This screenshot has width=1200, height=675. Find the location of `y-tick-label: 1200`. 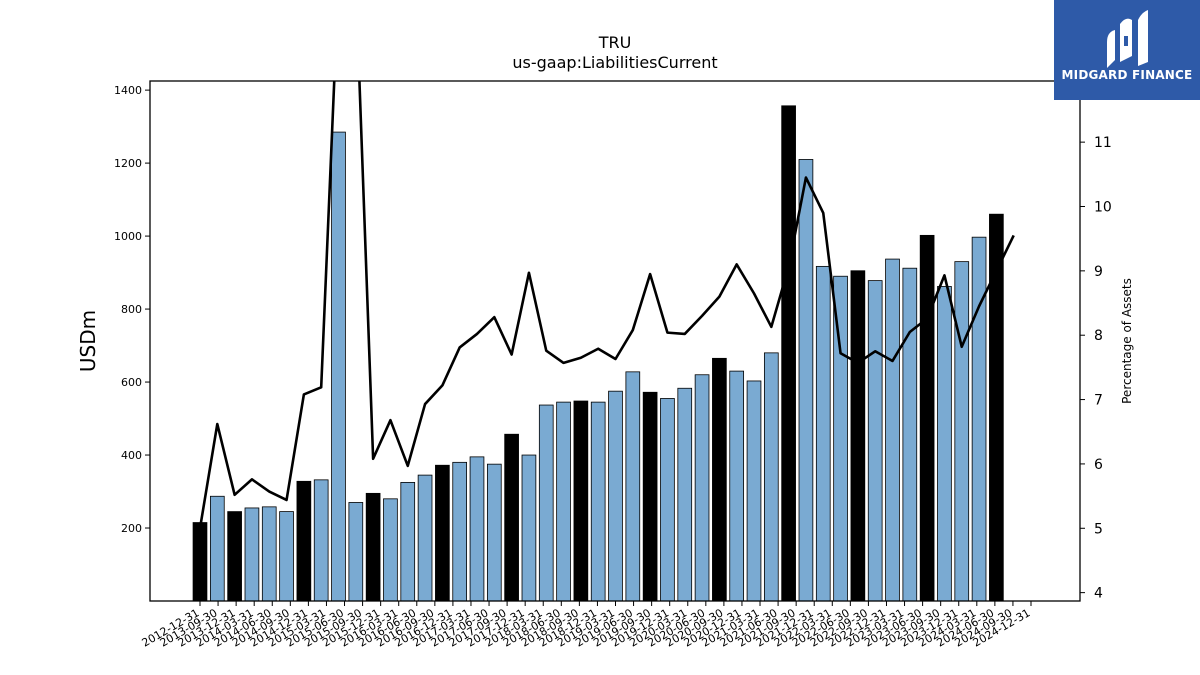

y-tick-label: 1200 is located at coordinates (128, 163).